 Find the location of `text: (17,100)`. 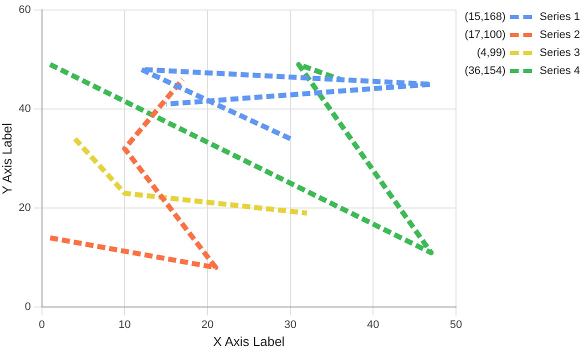

text: (17,100) is located at coordinates (485, 35).